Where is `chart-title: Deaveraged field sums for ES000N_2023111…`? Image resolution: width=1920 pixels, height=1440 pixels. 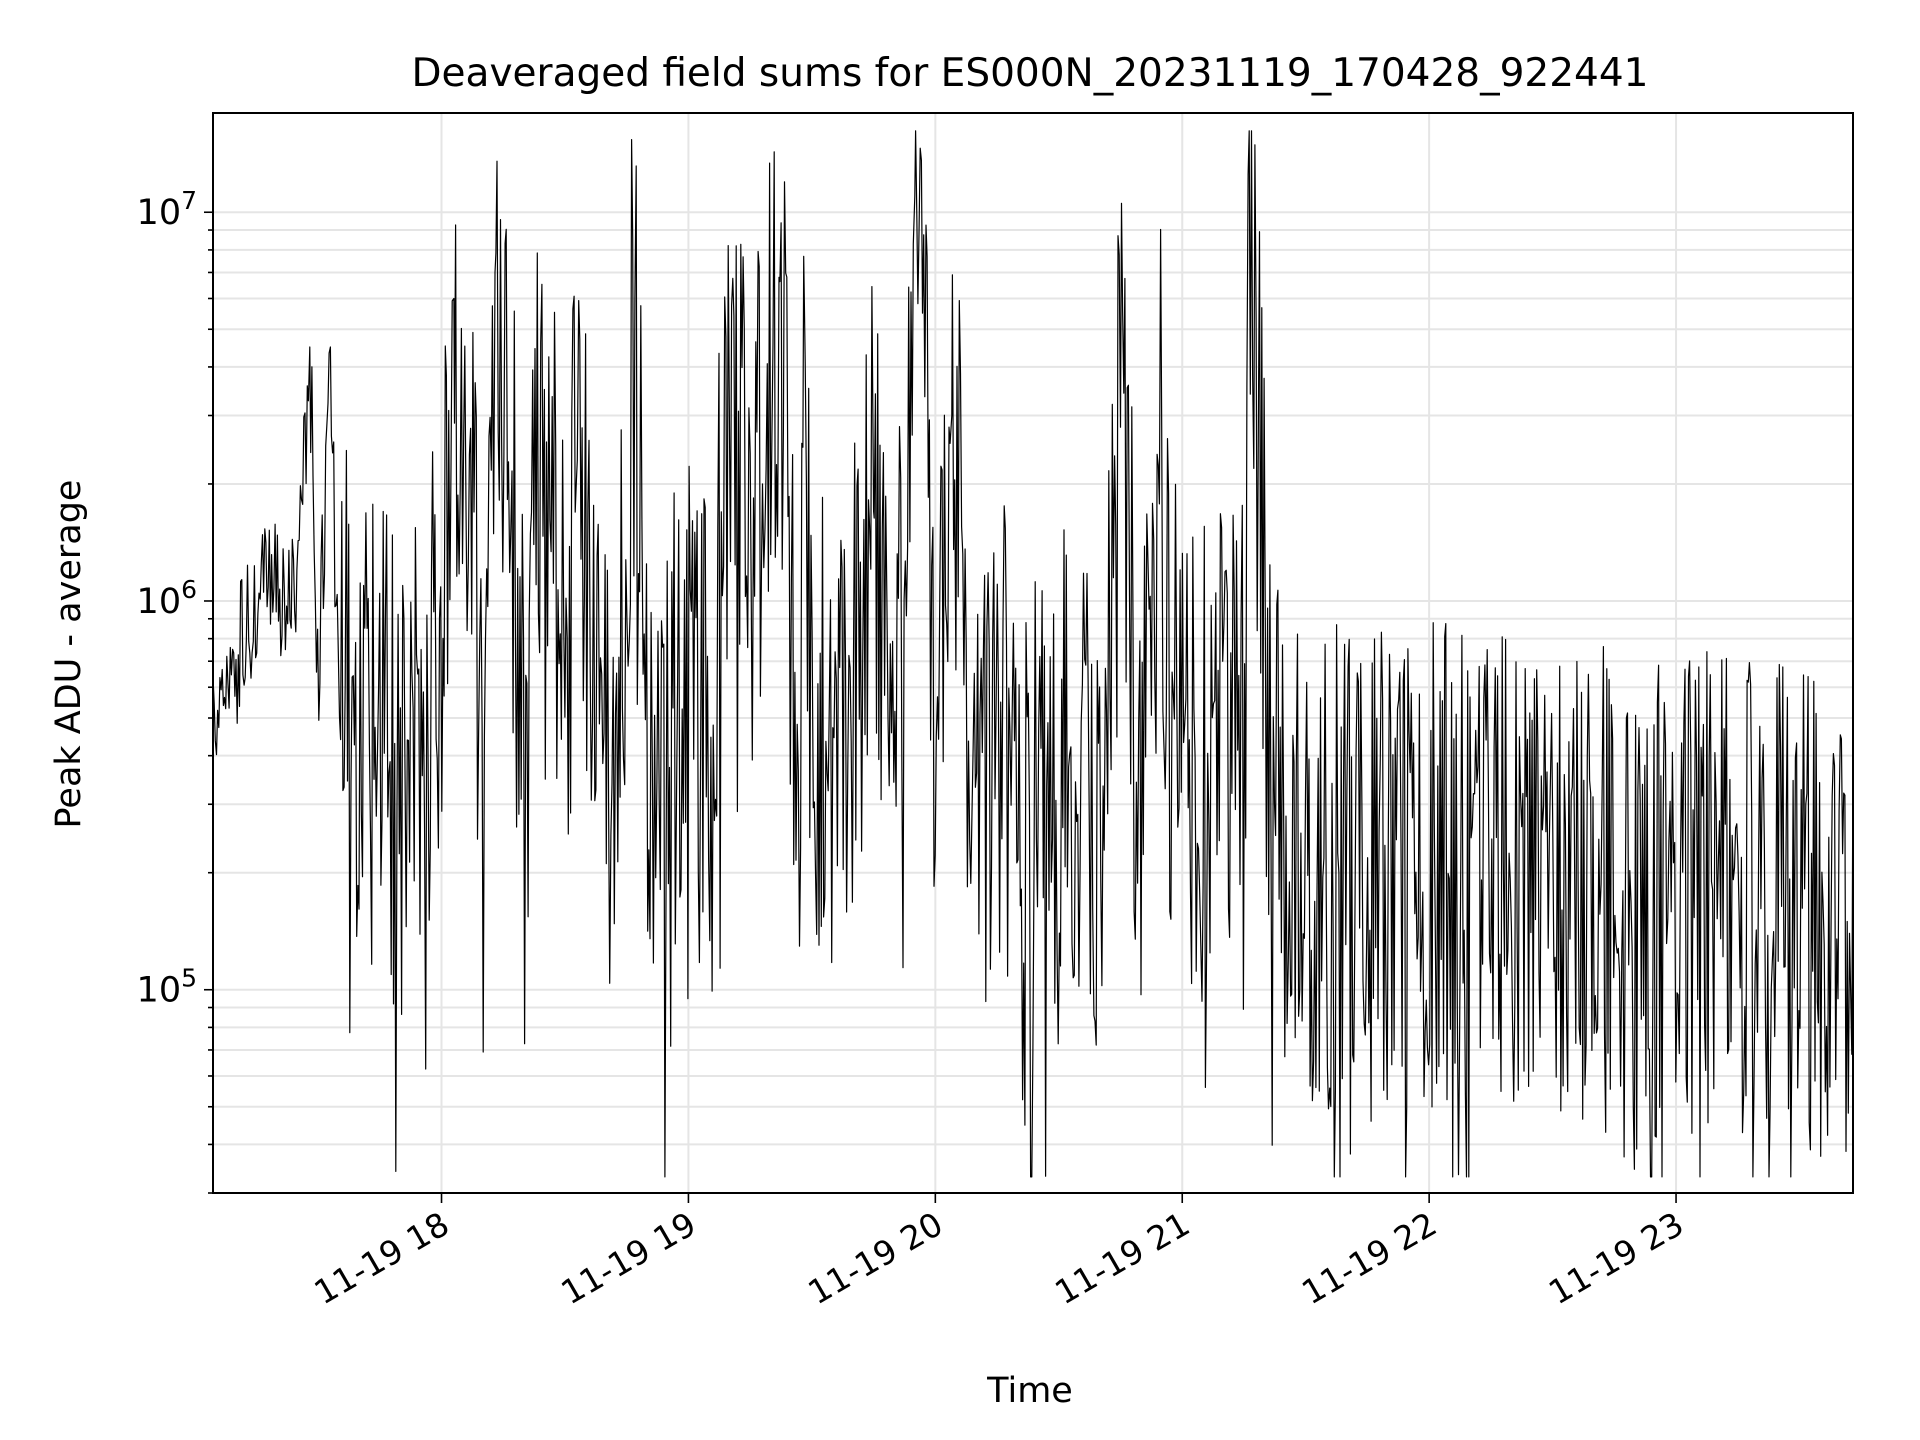 chart-title: Deaveraged field sums for ES000N_2023111… is located at coordinates (1030, 73).